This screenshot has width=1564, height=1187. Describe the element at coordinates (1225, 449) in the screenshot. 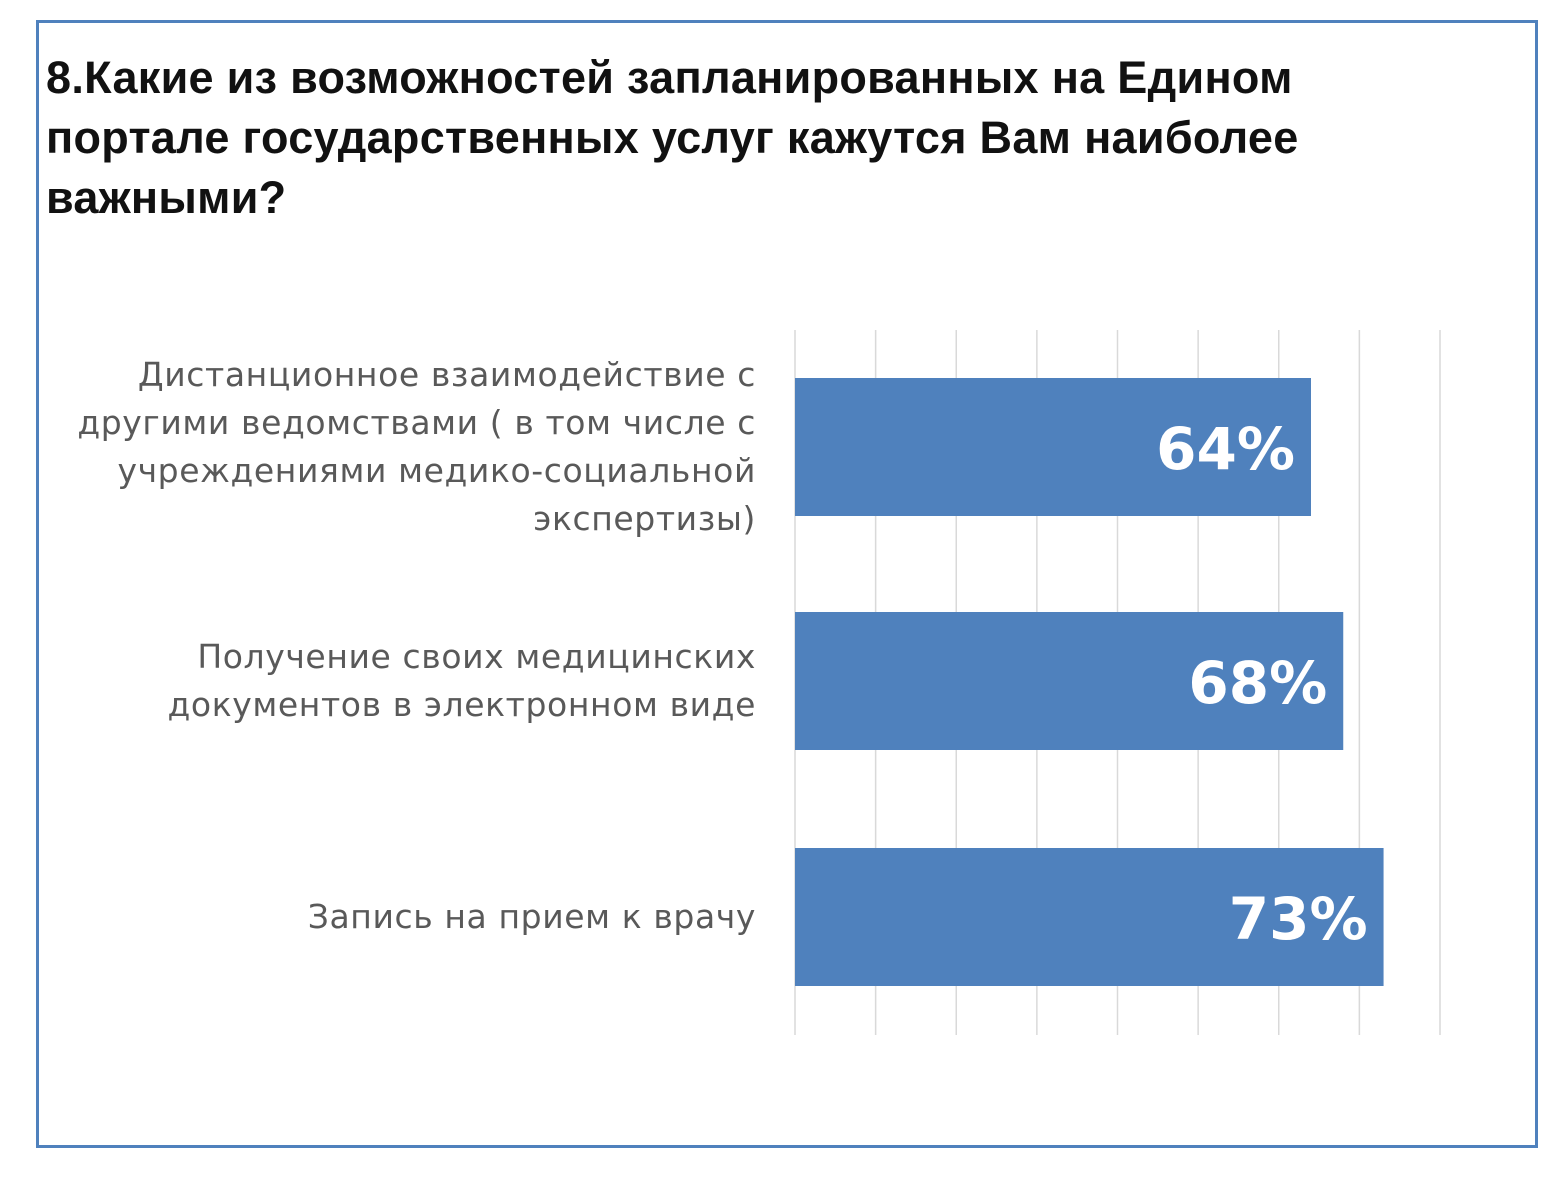

I see `data-label: 64%` at that location.